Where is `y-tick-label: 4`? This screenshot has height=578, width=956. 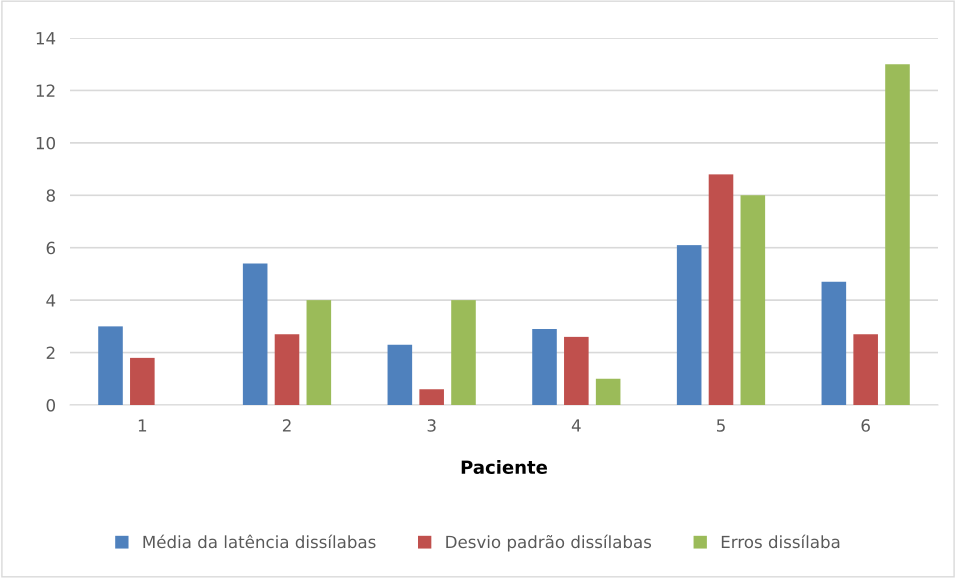
y-tick-label: 4 is located at coordinates (51, 300).